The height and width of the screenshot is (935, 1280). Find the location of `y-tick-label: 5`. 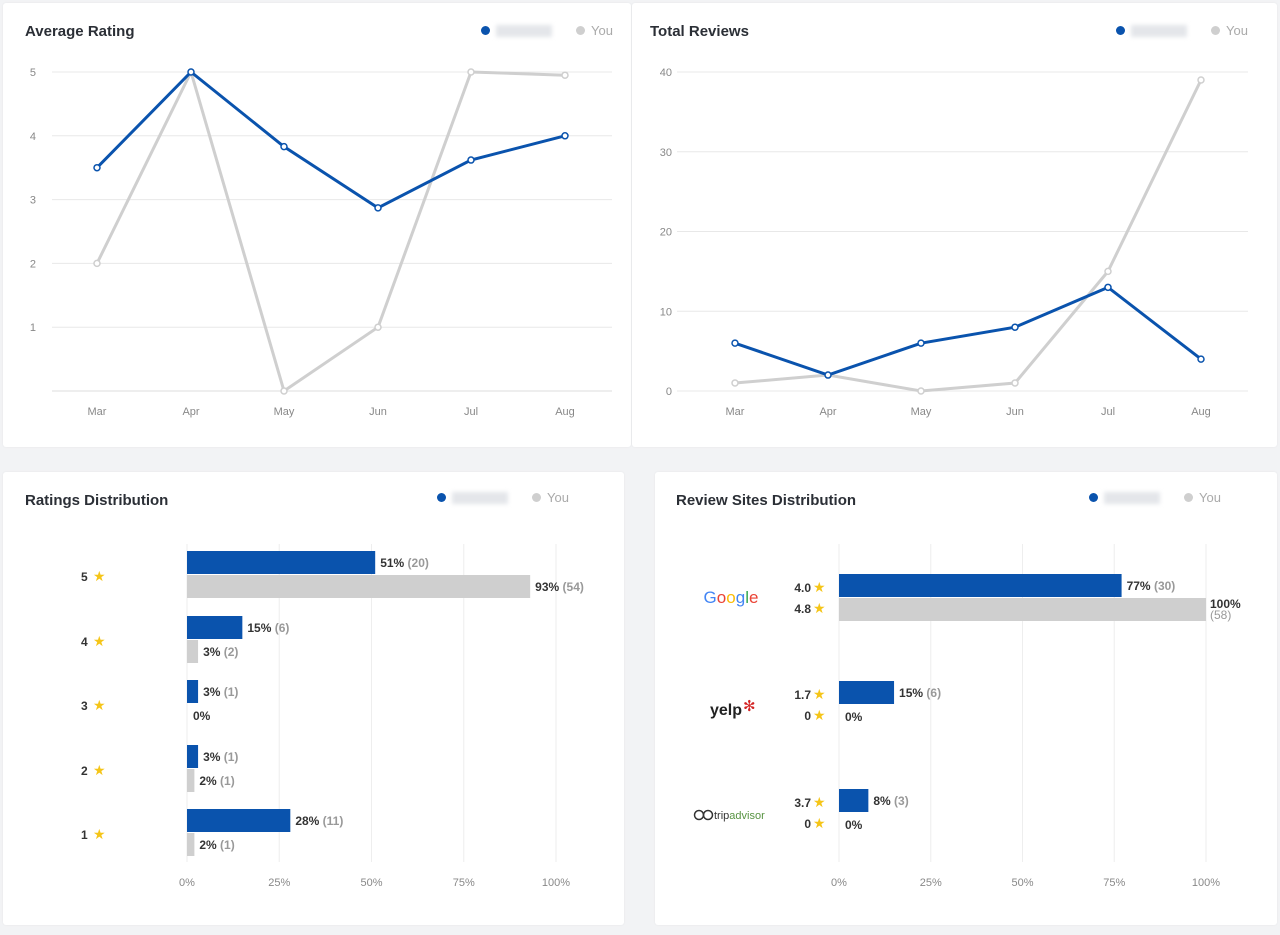

y-tick-label: 5 is located at coordinates (33, 73).